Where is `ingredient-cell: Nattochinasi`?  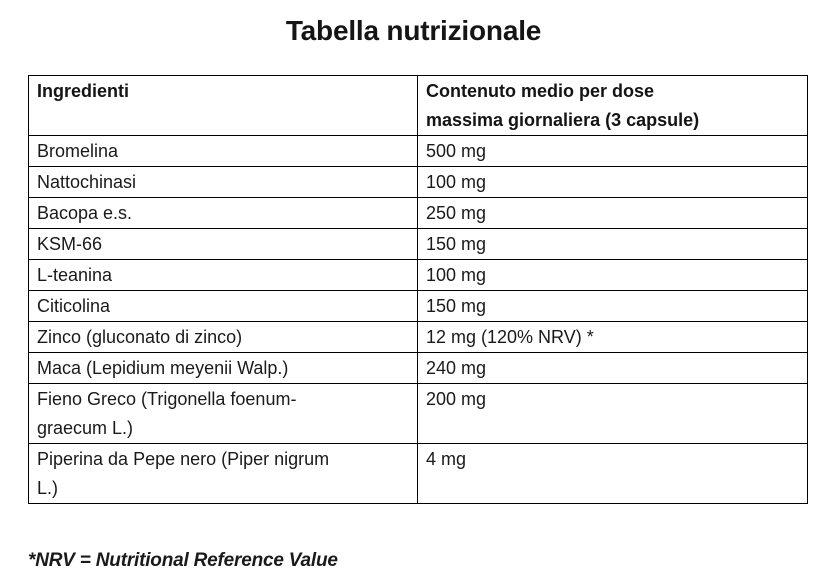
ingredient-cell: Nattochinasi is located at coordinates (223, 182).